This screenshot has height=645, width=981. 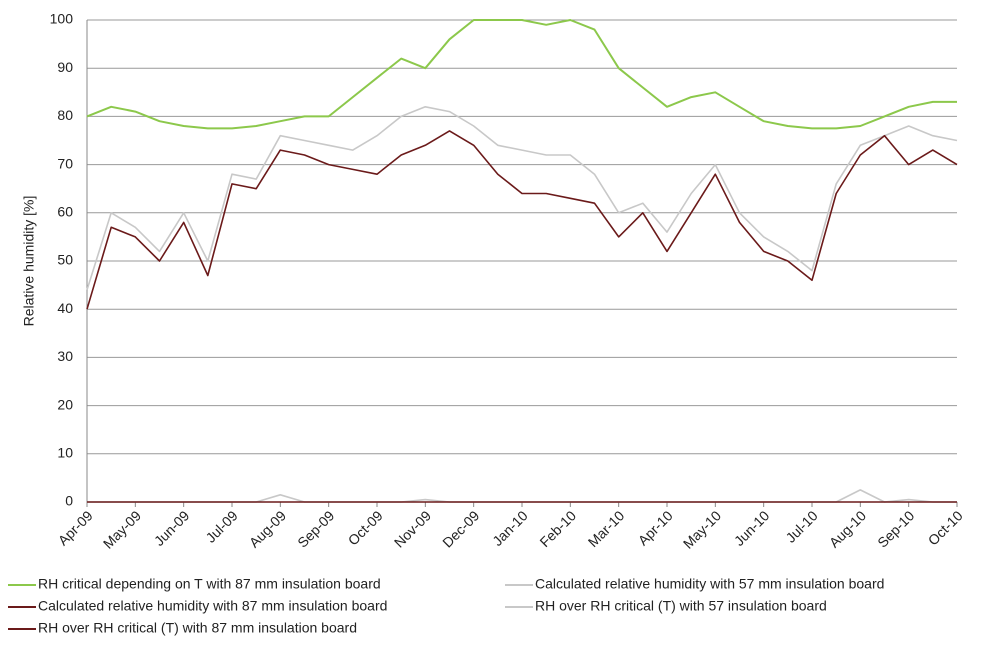 I want to click on y-tick-label: 30, so click(x=65, y=356).